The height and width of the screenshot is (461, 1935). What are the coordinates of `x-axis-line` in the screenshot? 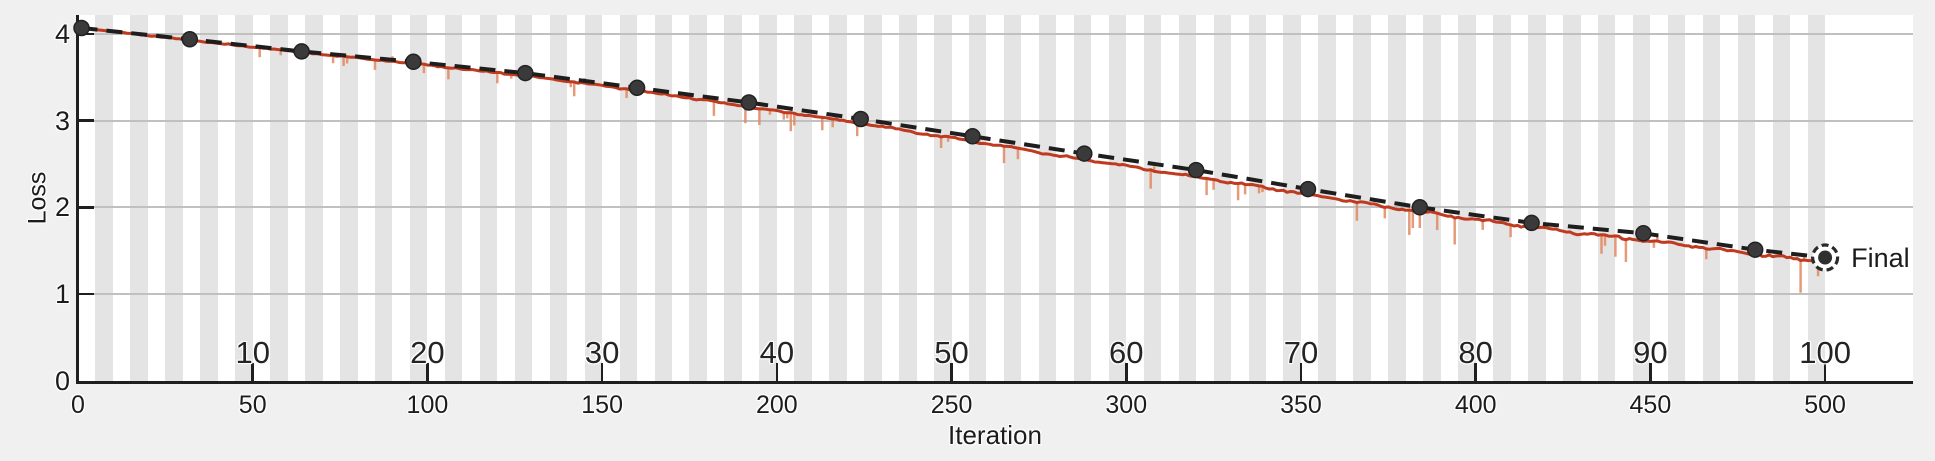 It's located at (994, 382).